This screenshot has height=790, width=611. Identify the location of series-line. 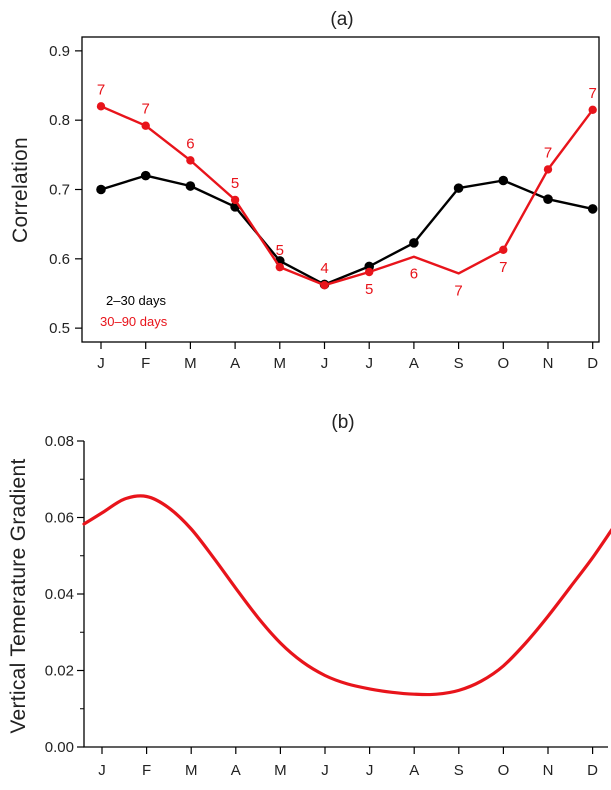
(346, 230).